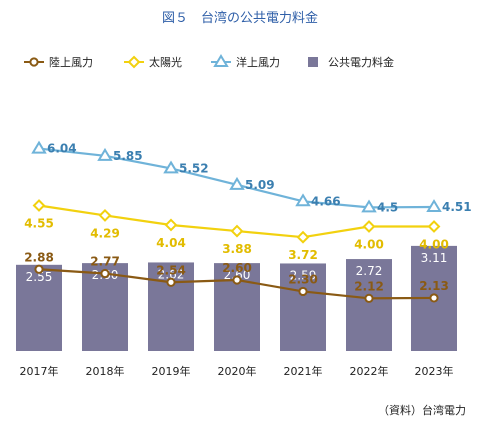 This screenshot has height=430, width=480. I want to click on data-label: 2.54, so click(171, 270).